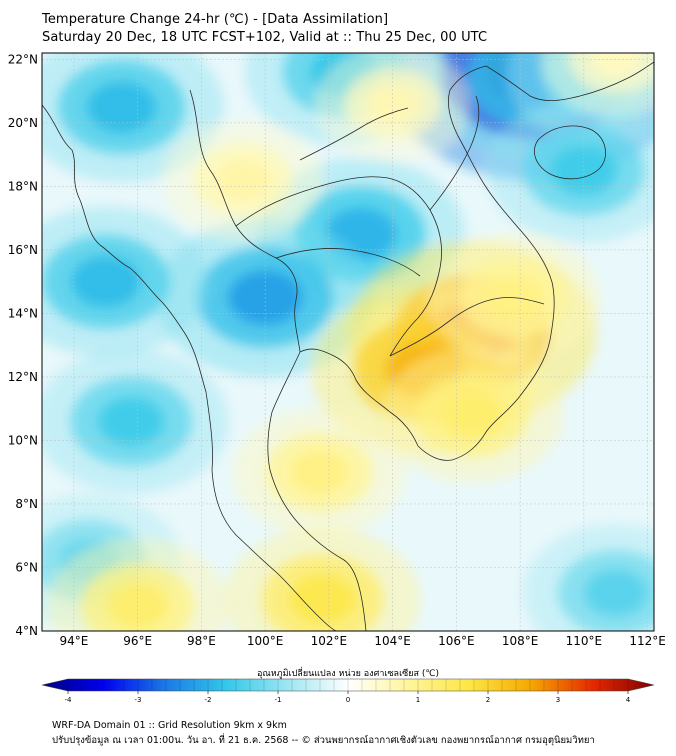 The image size is (676, 756). What do you see at coordinates (23, 345) in the screenshot?
I see `latitude-labels: 4°N 6°N 8°N 10°N 12°N 14°N 16°N 18°N 20°N 22°N` at bounding box center [23, 345].